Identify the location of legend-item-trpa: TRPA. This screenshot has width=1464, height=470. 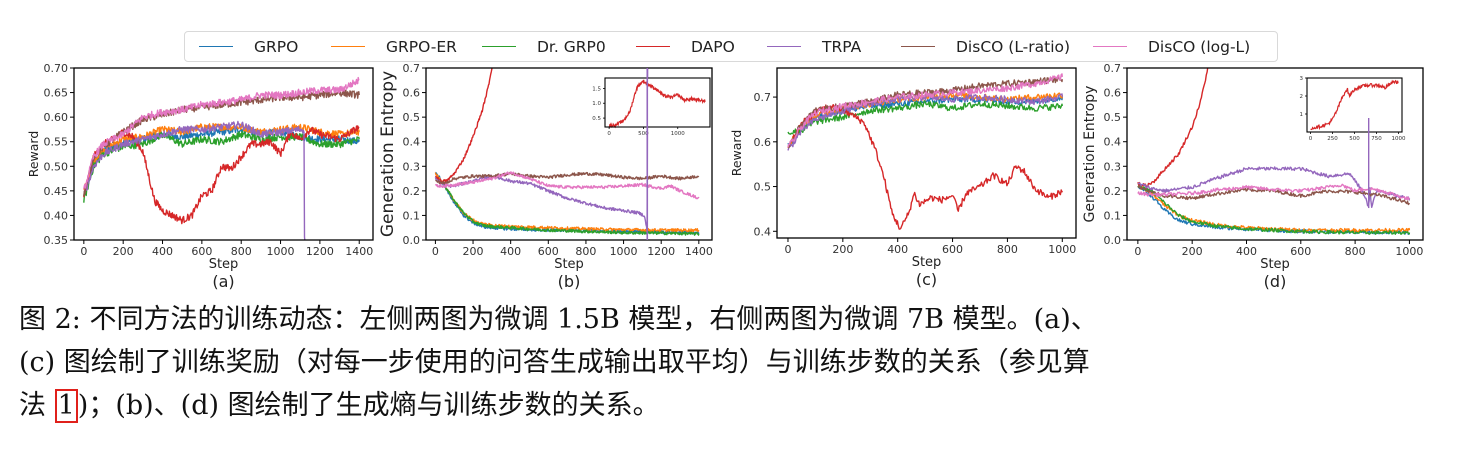
(814, 46).